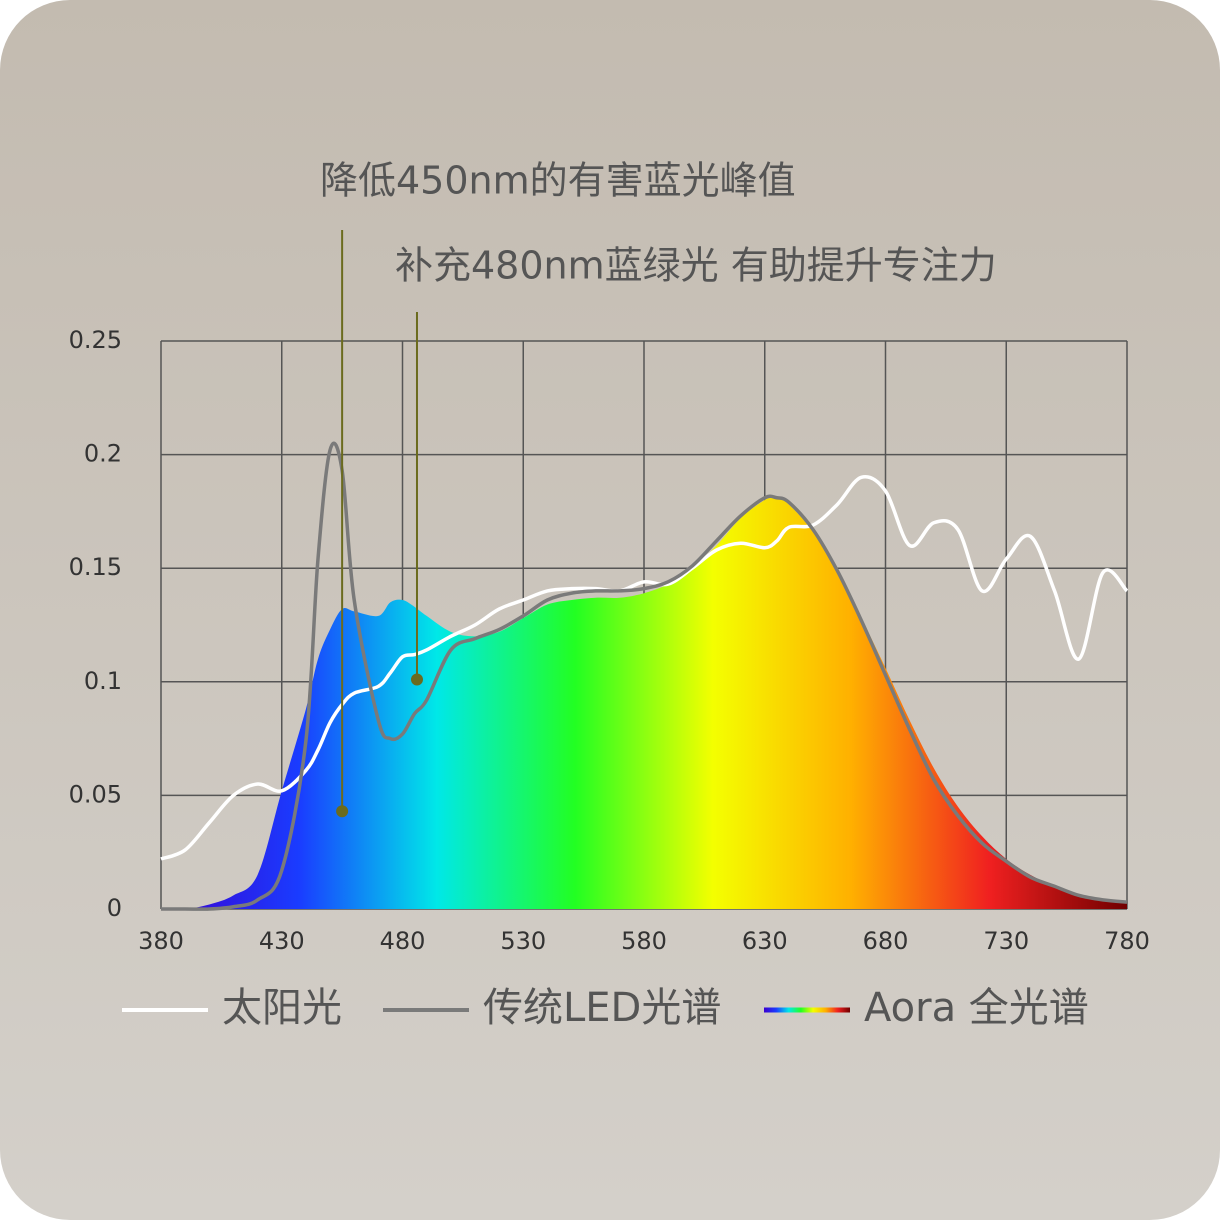 This screenshot has height=1220, width=1220. Describe the element at coordinates (403, 941) in the screenshot. I see `x-tick-label: 480` at that location.